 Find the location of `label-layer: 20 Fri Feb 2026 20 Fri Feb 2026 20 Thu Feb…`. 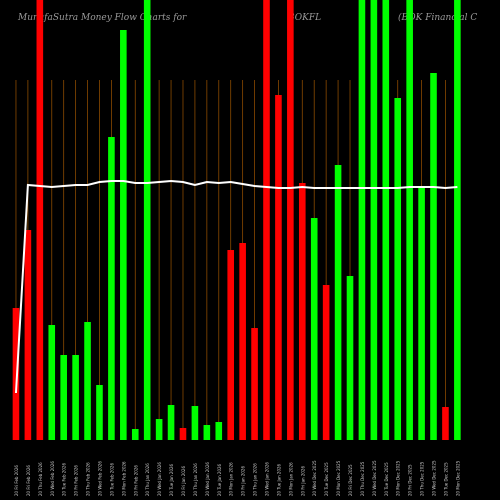

label-layer: 20 Fri Feb 2026 20 Fri Feb 2026 20 Thu Feb… is located at coordinates (237, 478).